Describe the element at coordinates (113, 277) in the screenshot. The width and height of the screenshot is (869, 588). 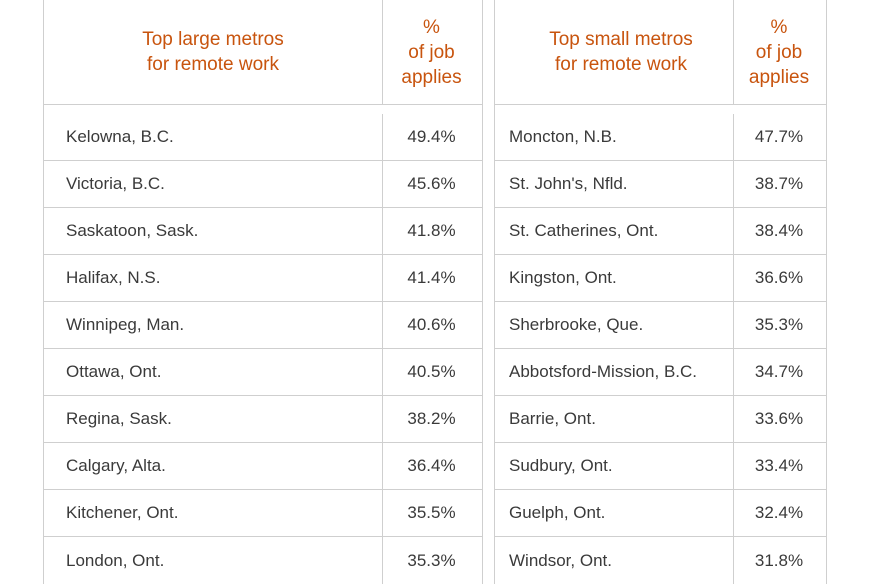
I see `city-name: Halifax, N.S.` at that location.